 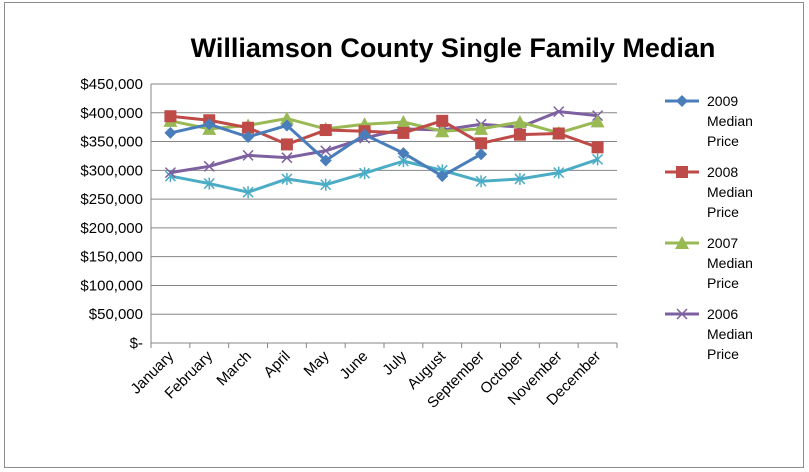 What do you see at coordinates (233, 368) in the screenshot?
I see `x-tick-label: March` at bounding box center [233, 368].